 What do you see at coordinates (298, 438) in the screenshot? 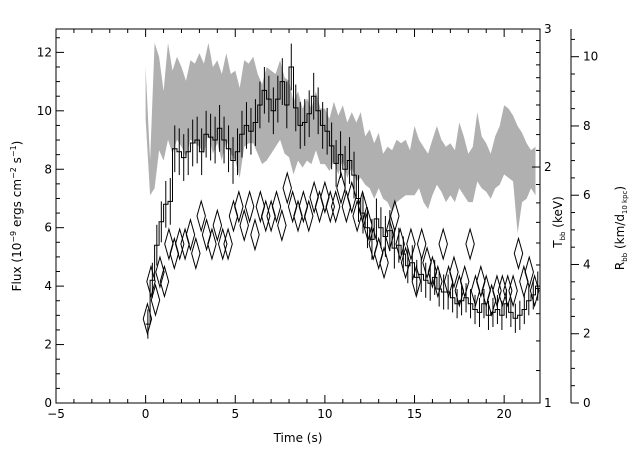
I see `x-axis-label: Time (s)` at bounding box center [298, 438].